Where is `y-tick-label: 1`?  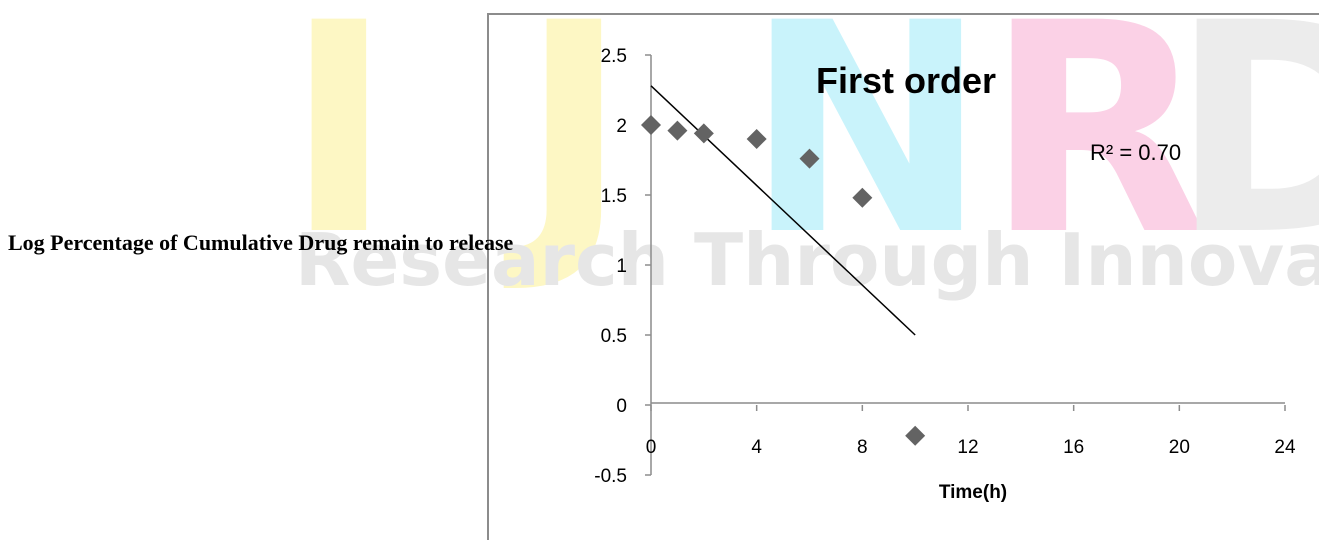 y-tick-label: 1 is located at coordinates (621, 266).